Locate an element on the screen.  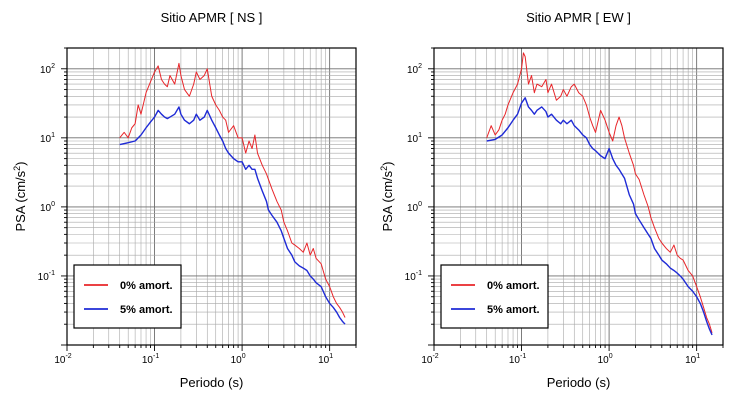
chart-title: Sitio APMR [ NS ] is located at coordinates (212, 17).